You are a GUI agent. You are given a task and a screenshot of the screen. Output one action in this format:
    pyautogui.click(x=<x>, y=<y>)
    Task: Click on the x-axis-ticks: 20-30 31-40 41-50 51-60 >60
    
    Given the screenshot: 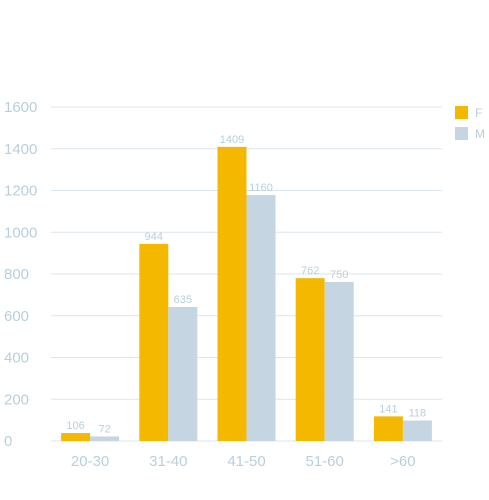 What is the action you would take?
    pyautogui.click(x=243, y=461)
    